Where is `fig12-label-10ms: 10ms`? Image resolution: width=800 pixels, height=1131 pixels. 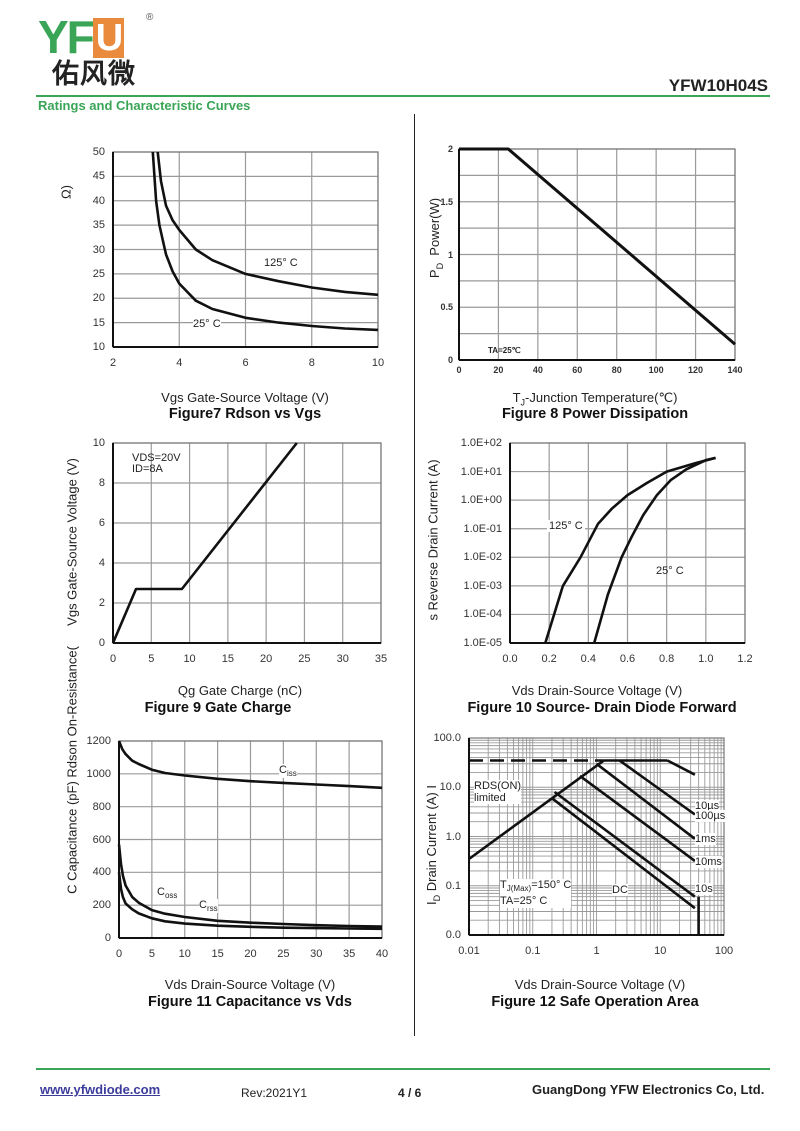 fig12-label-10ms: 10ms is located at coordinates (708, 862).